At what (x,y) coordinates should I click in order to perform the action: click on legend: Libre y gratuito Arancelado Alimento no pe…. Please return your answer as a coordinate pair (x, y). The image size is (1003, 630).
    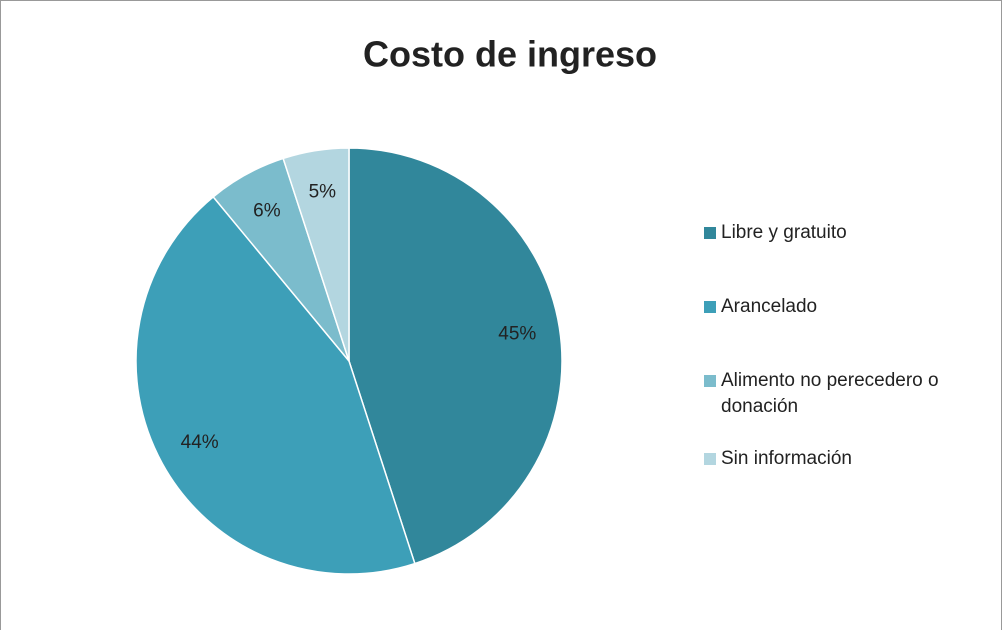
    Looking at the image, I should click on (849, 370).